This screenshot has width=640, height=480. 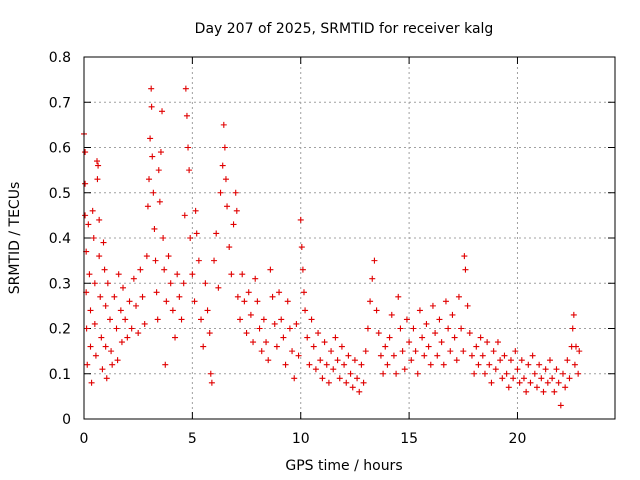 What do you see at coordinates (60, 239) in the screenshot?
I see `y-tick-label: 0.4` at bounding box center [60, 239].